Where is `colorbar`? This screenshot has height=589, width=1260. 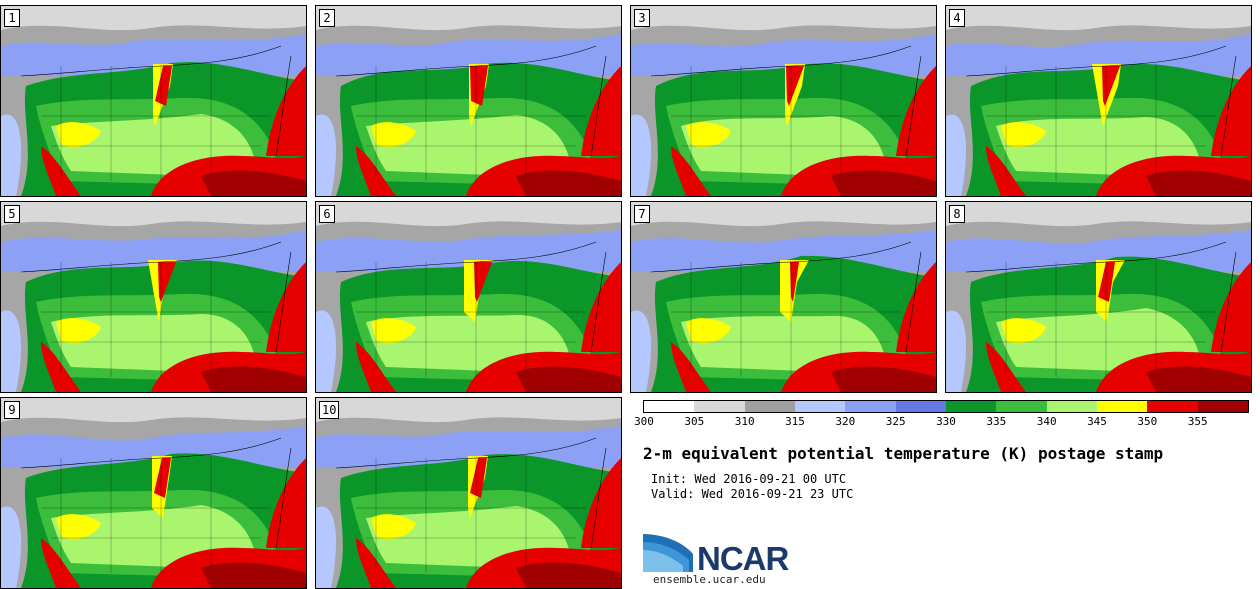
colorbar is located at coordinates (946, 406).